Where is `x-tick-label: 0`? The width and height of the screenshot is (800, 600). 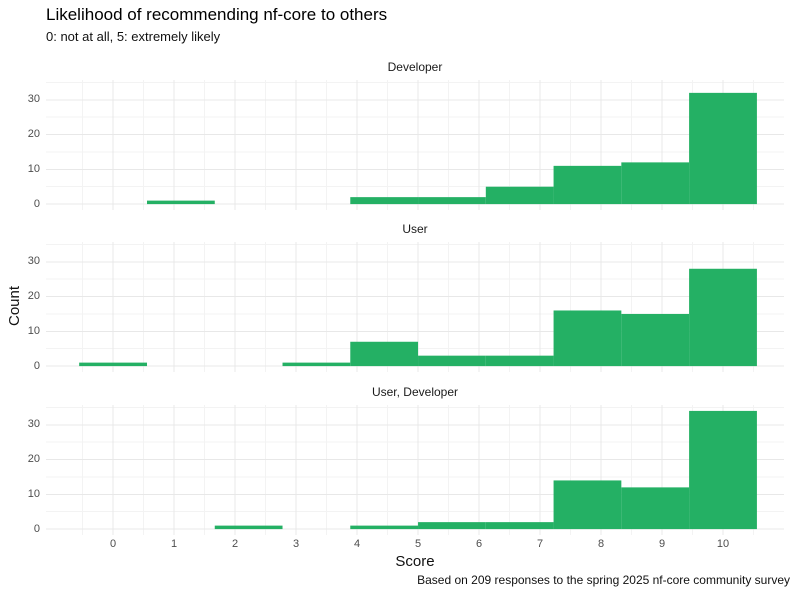 x-tick-label: 0 is located at coordinates (113, 544).